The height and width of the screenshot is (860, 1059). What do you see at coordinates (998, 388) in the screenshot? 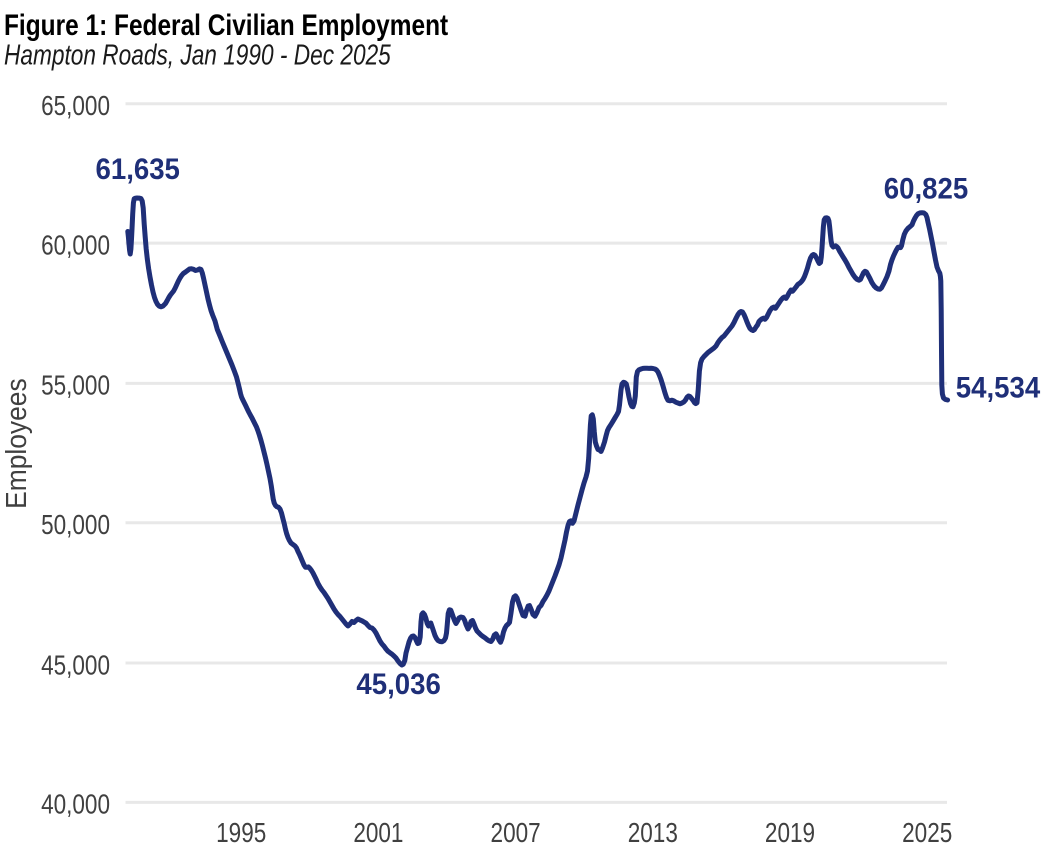
I see `svg-text: 54,534` at bounding box center [998, 388].